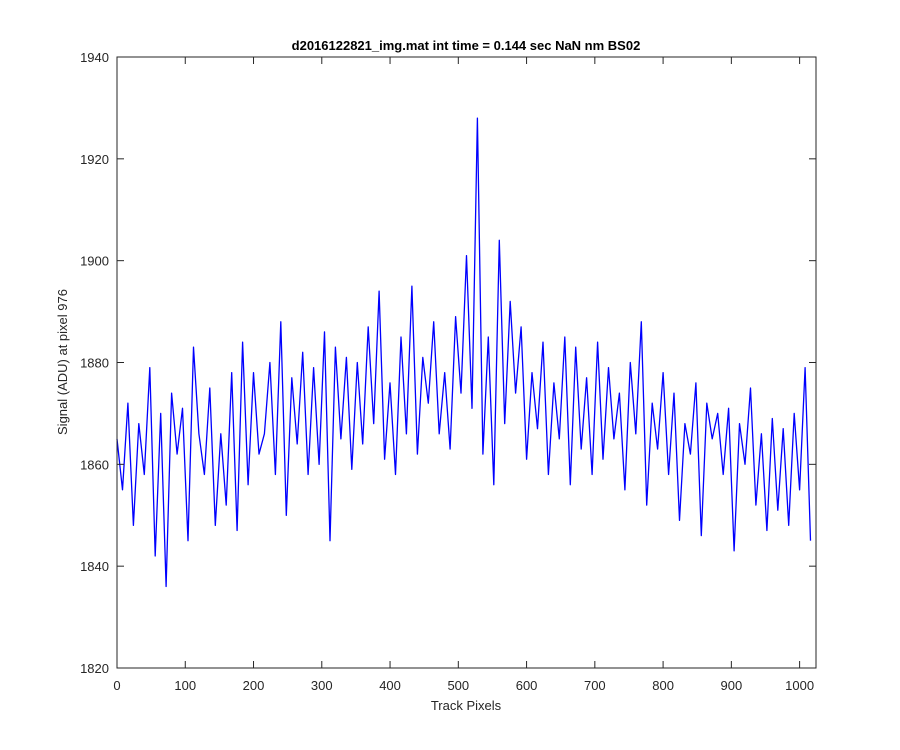  I want to click on x-tick-label-300: 300, so click(322, 685).